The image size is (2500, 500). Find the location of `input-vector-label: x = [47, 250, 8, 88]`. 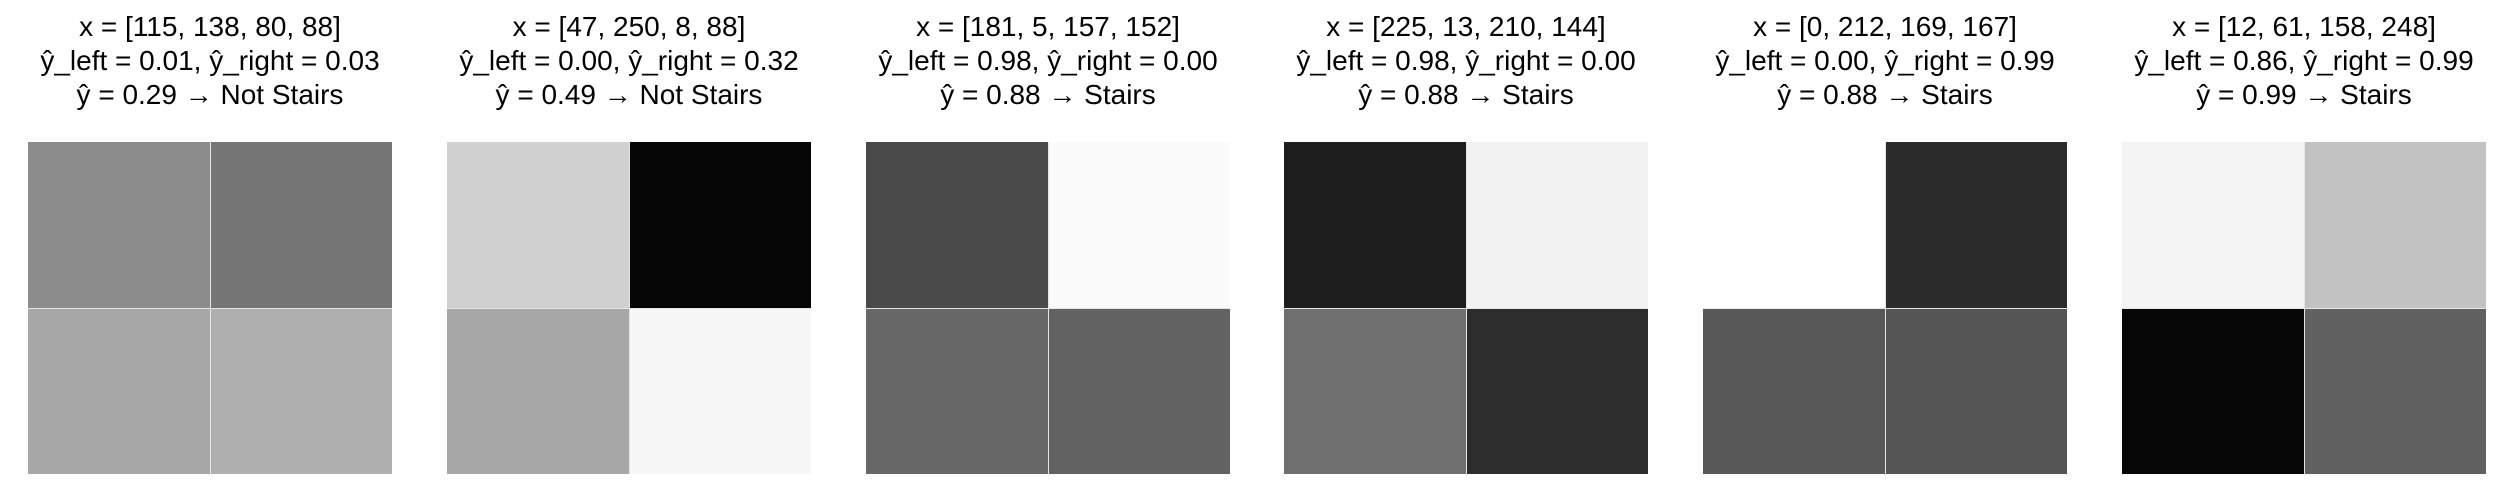

input-vector-label: x = [47, 250, 8, 88] is located at coordinates (629, 26).